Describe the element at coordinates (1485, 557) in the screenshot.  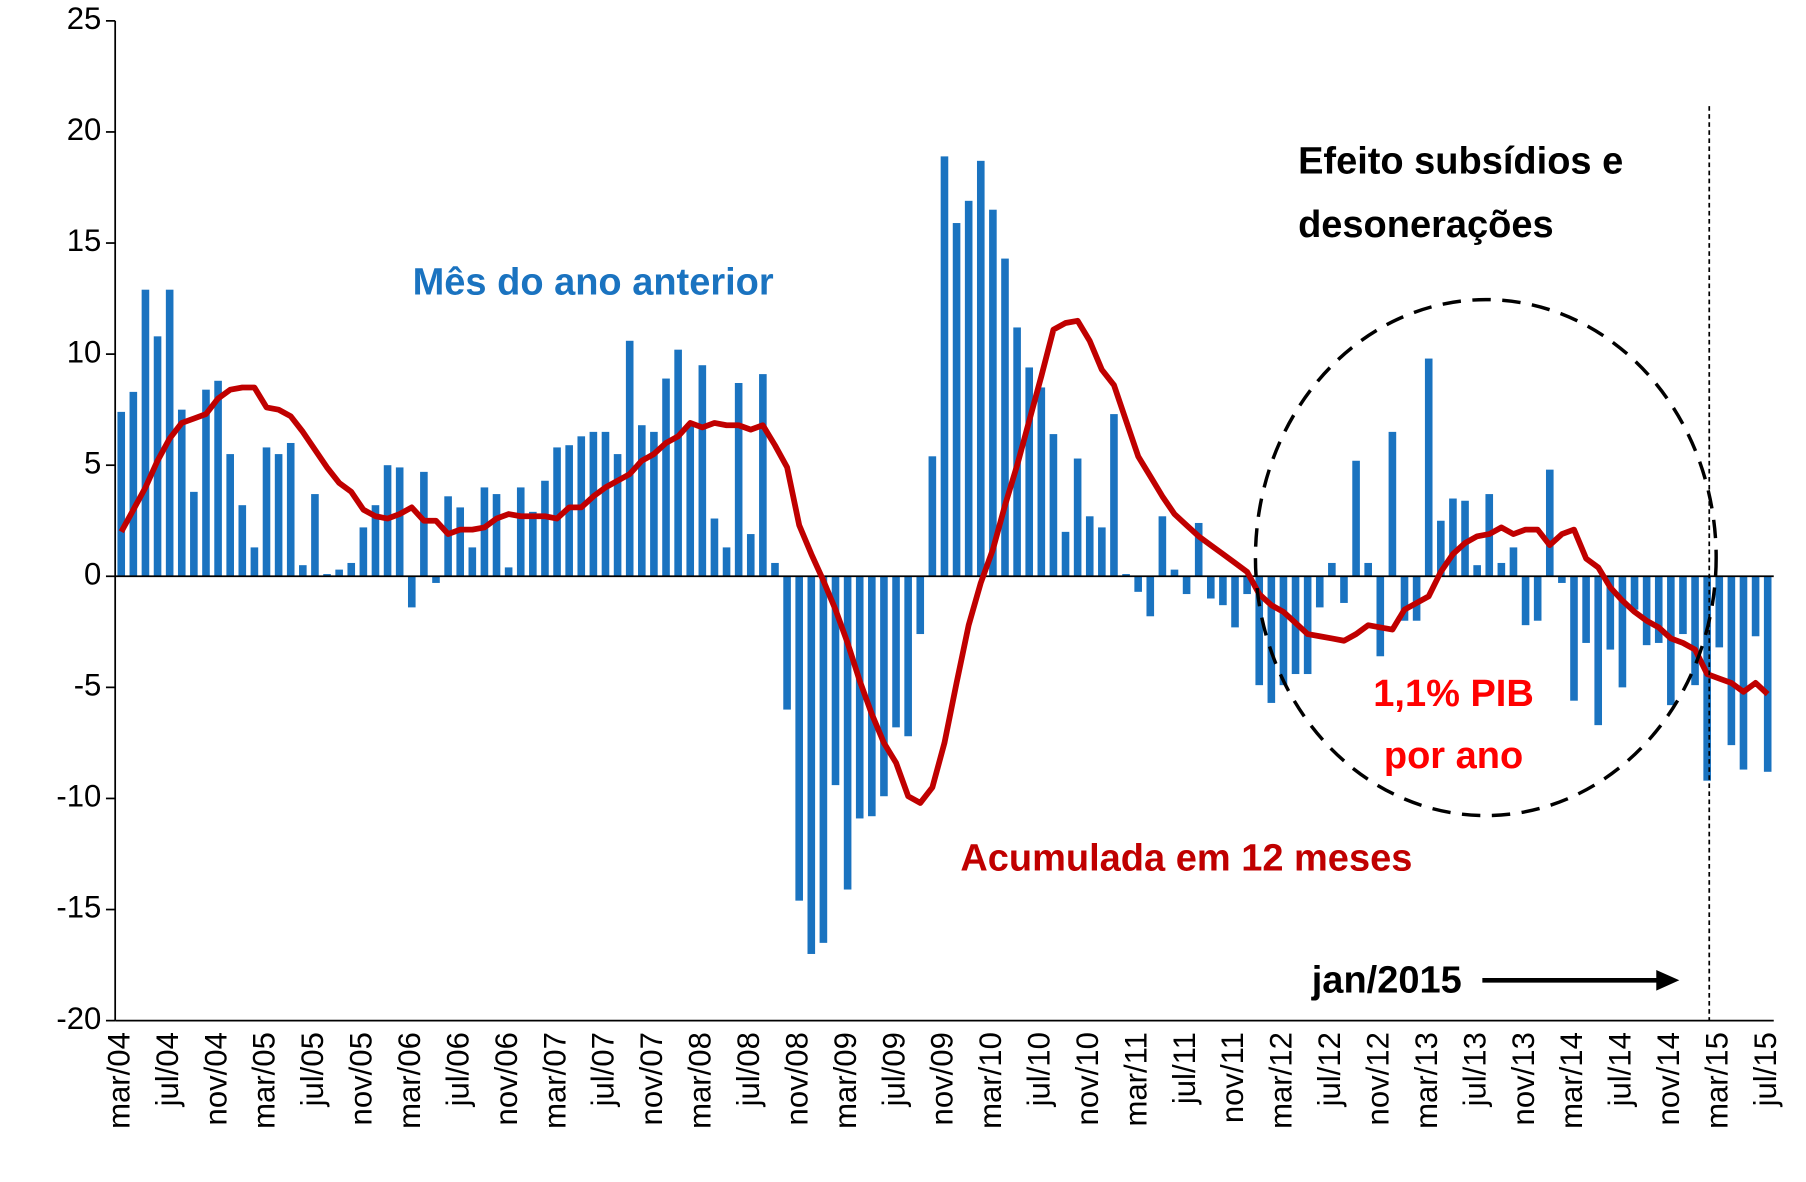
I see `highlight-circle` at that location.